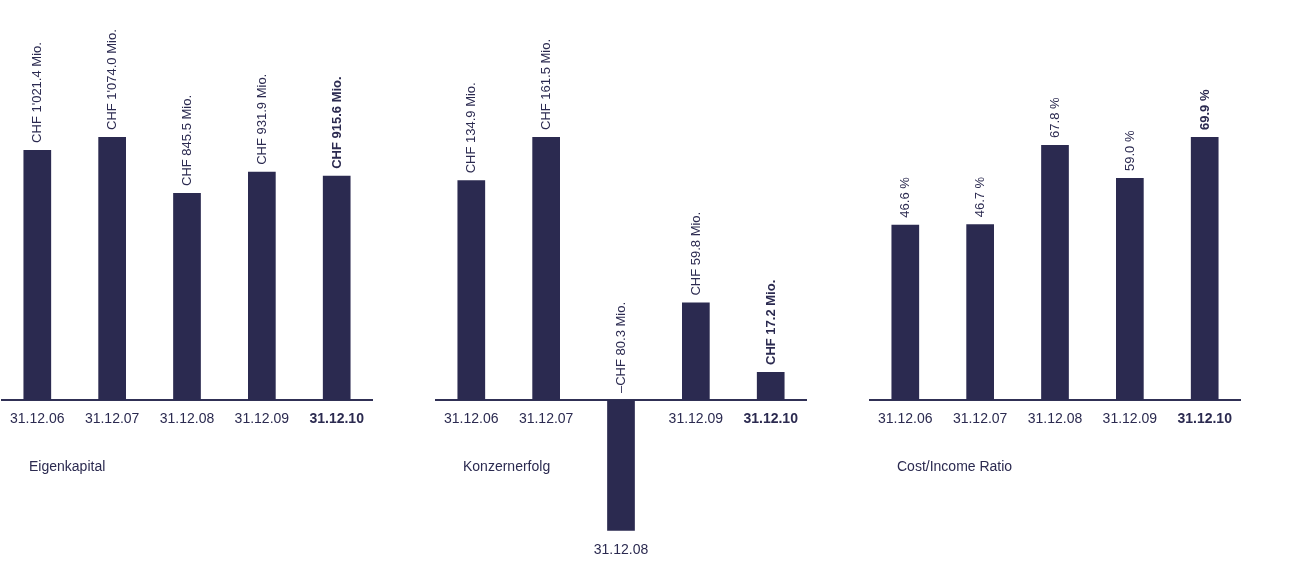 This screenshot has width=1314, height=563. Describe the element at coordinates (546, 84) in the screenshot. I see `data-label: CHF 161.5 Mio.` at that location.